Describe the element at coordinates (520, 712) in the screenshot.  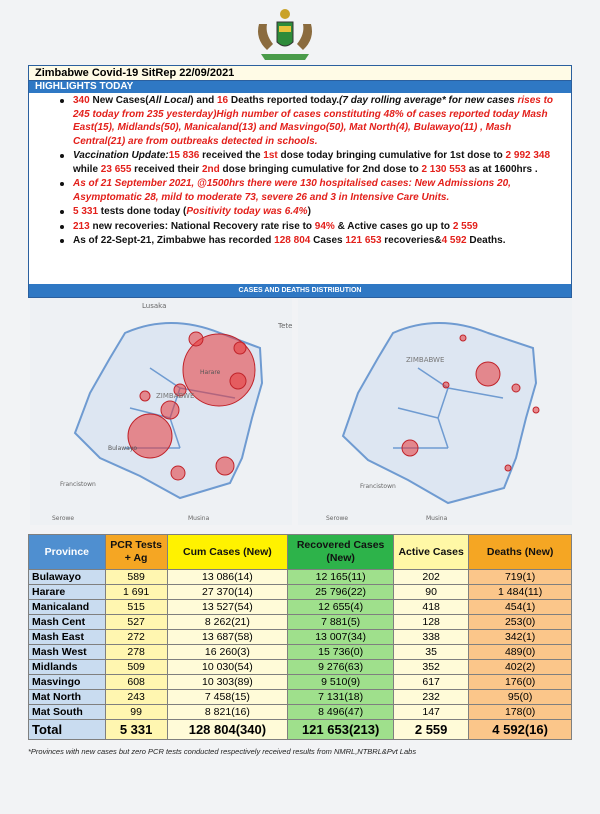
I see `table-cell: 178(0)` at that location.